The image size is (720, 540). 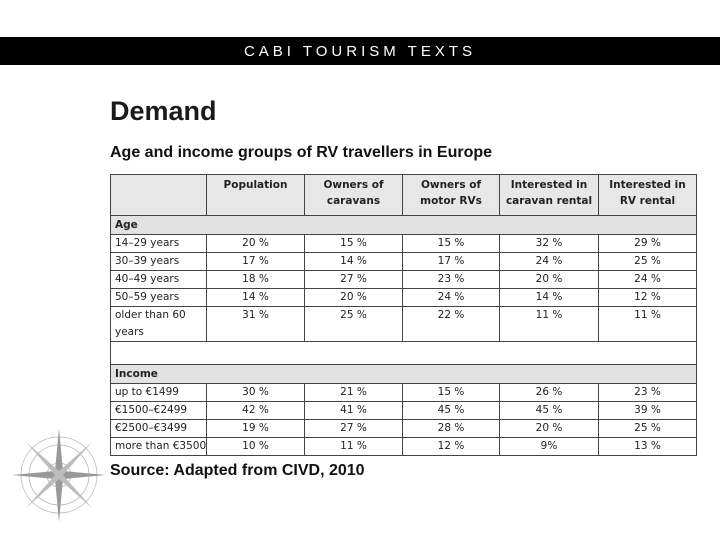 I want to click on table-cell: 42 %, so click(x=255, y=410).